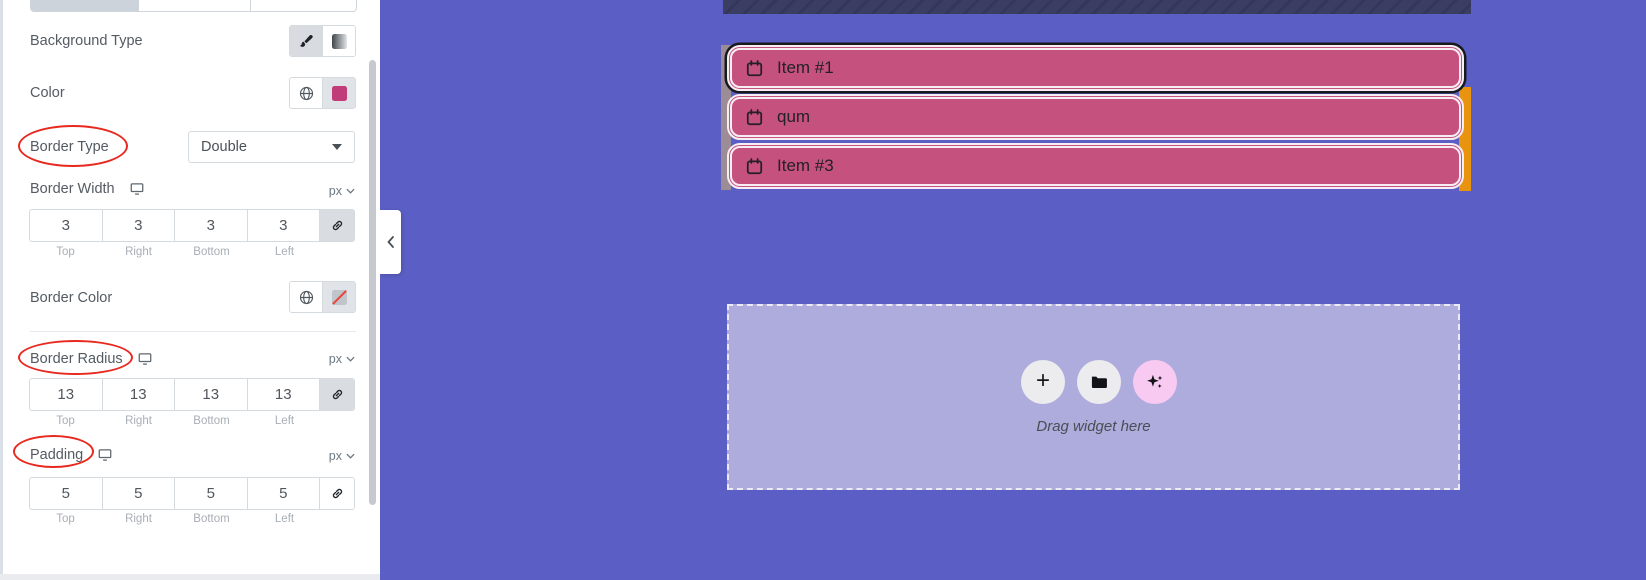  I want to click on chevron-left-icon, so click(390, 242).